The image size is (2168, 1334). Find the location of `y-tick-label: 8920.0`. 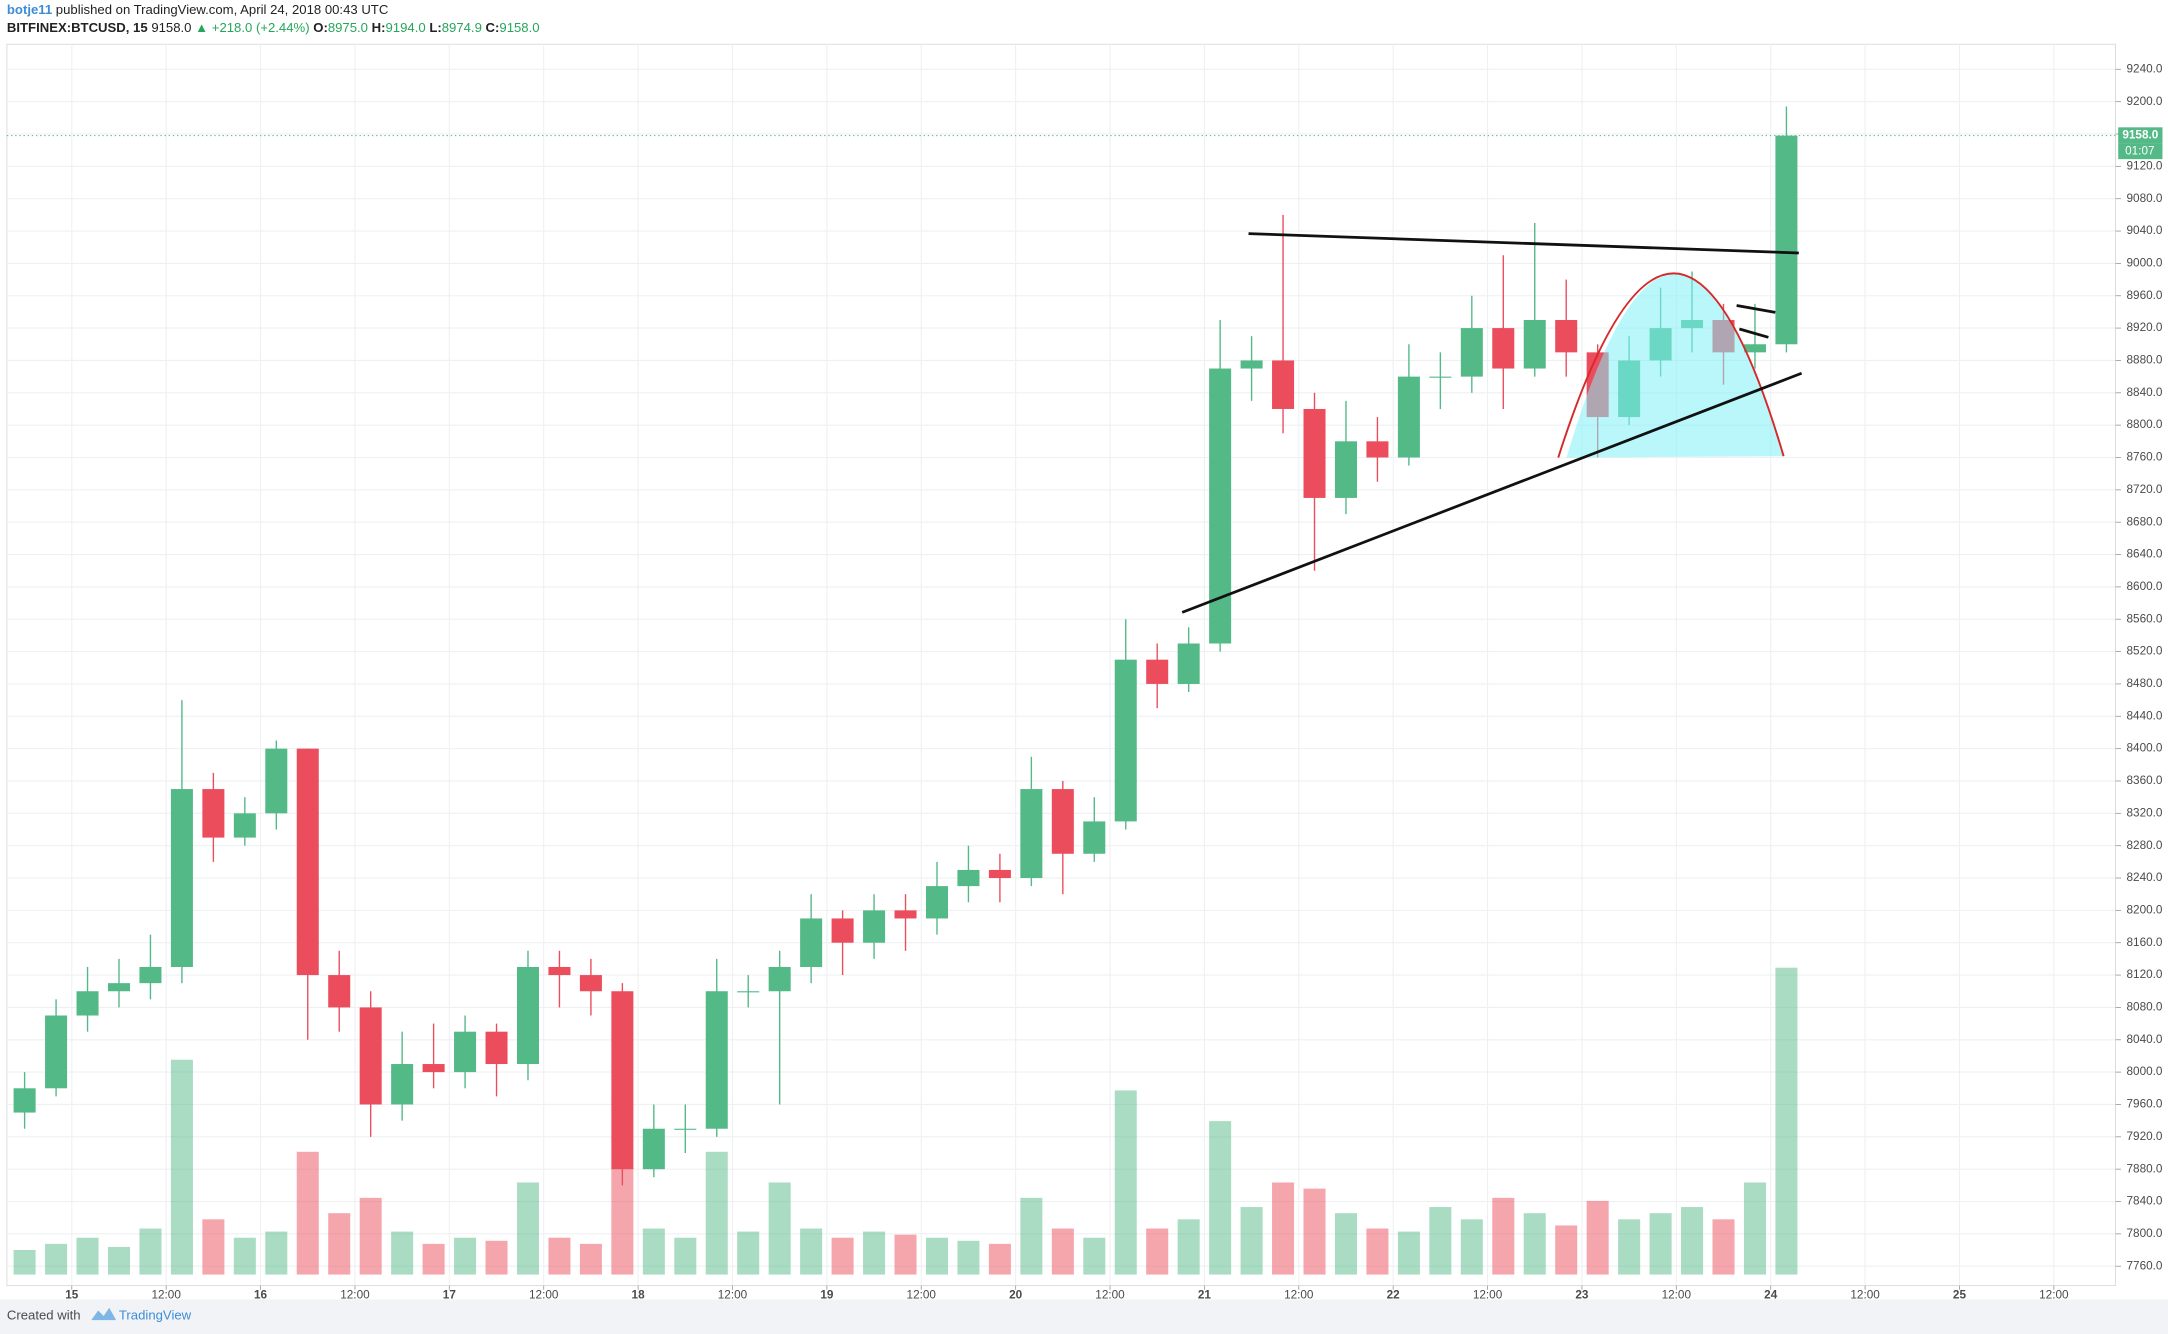

y-tick-label: 8920.0 is located at coordinates (2145, 327).